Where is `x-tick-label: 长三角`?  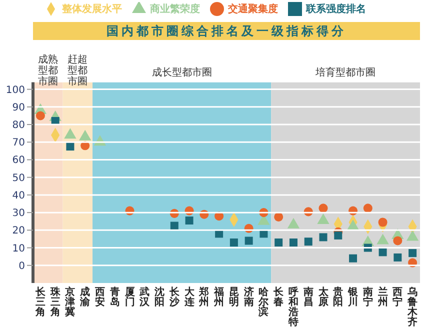 x-tick-label: 长三角 is located at coordinates (40, 302).